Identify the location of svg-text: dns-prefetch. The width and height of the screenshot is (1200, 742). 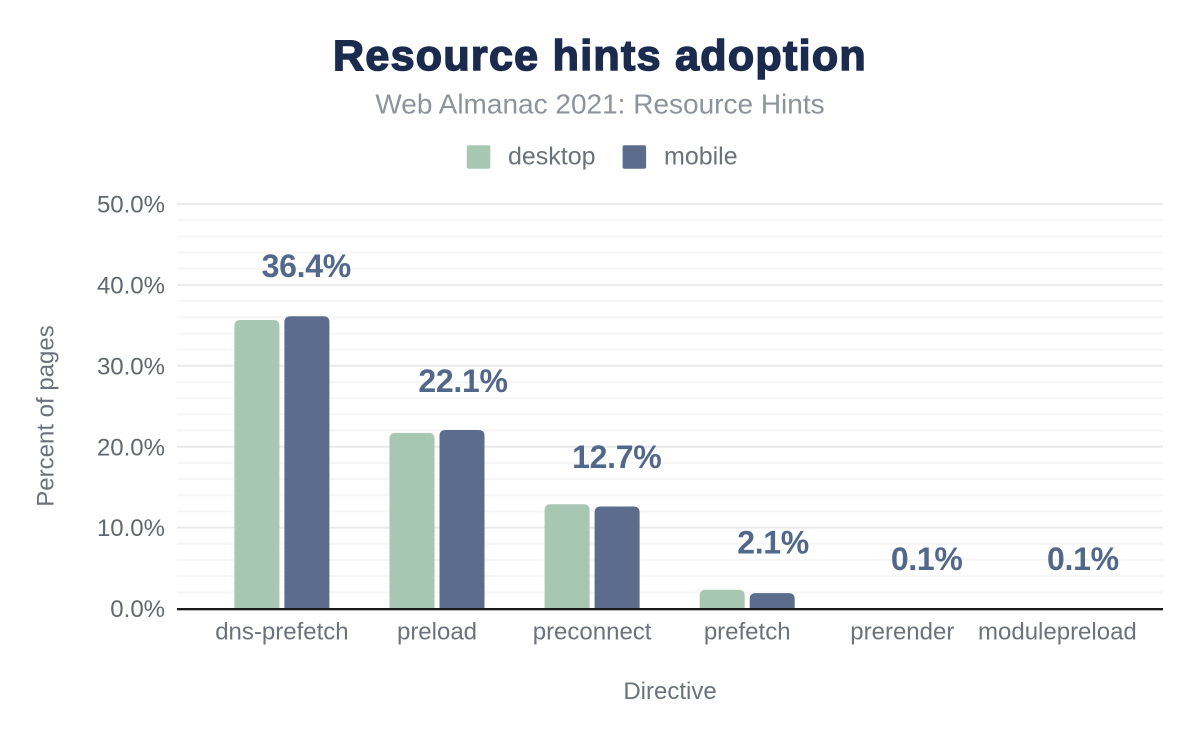
(281, 632).